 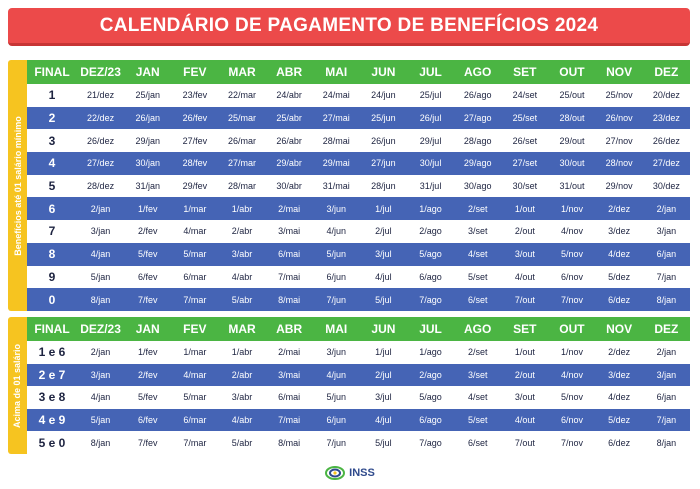 What do you see at coordinates (572, 375) in the screenshot?
I see `payment-date-cell: 4/nov` at bounding box center [572, 375].